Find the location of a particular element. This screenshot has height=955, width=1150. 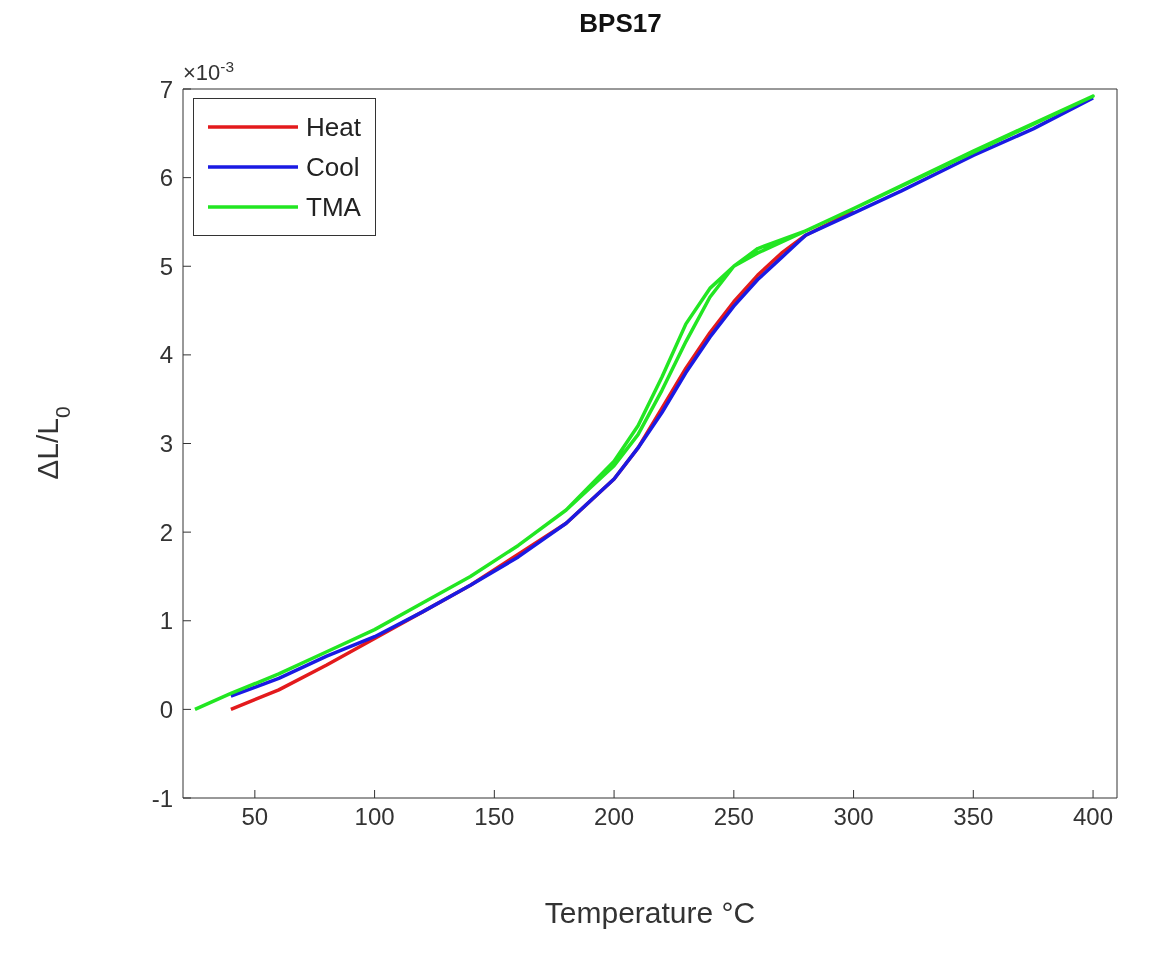

y-tick-label: -1 is located at coordinates (162, 798).